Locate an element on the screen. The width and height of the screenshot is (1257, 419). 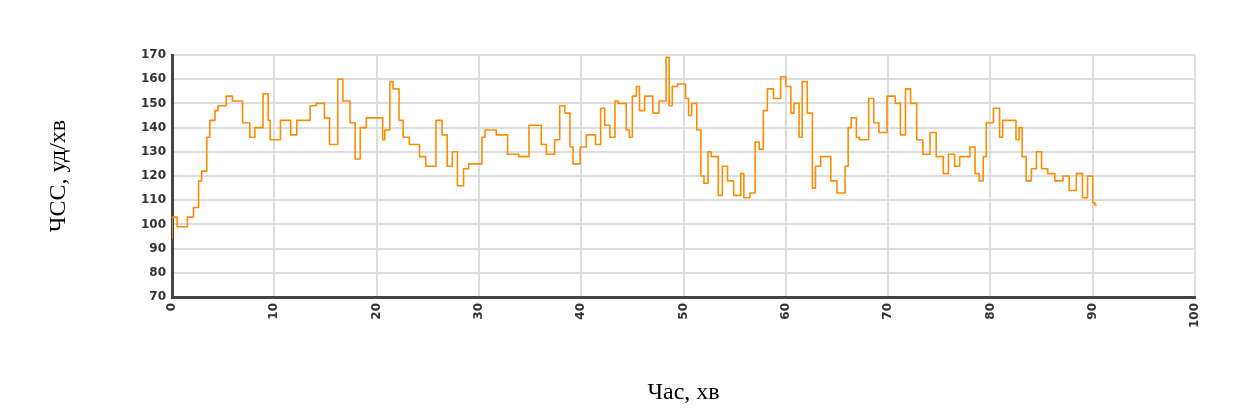
y-tick-label: 160 is located at coordinates (153, 78).